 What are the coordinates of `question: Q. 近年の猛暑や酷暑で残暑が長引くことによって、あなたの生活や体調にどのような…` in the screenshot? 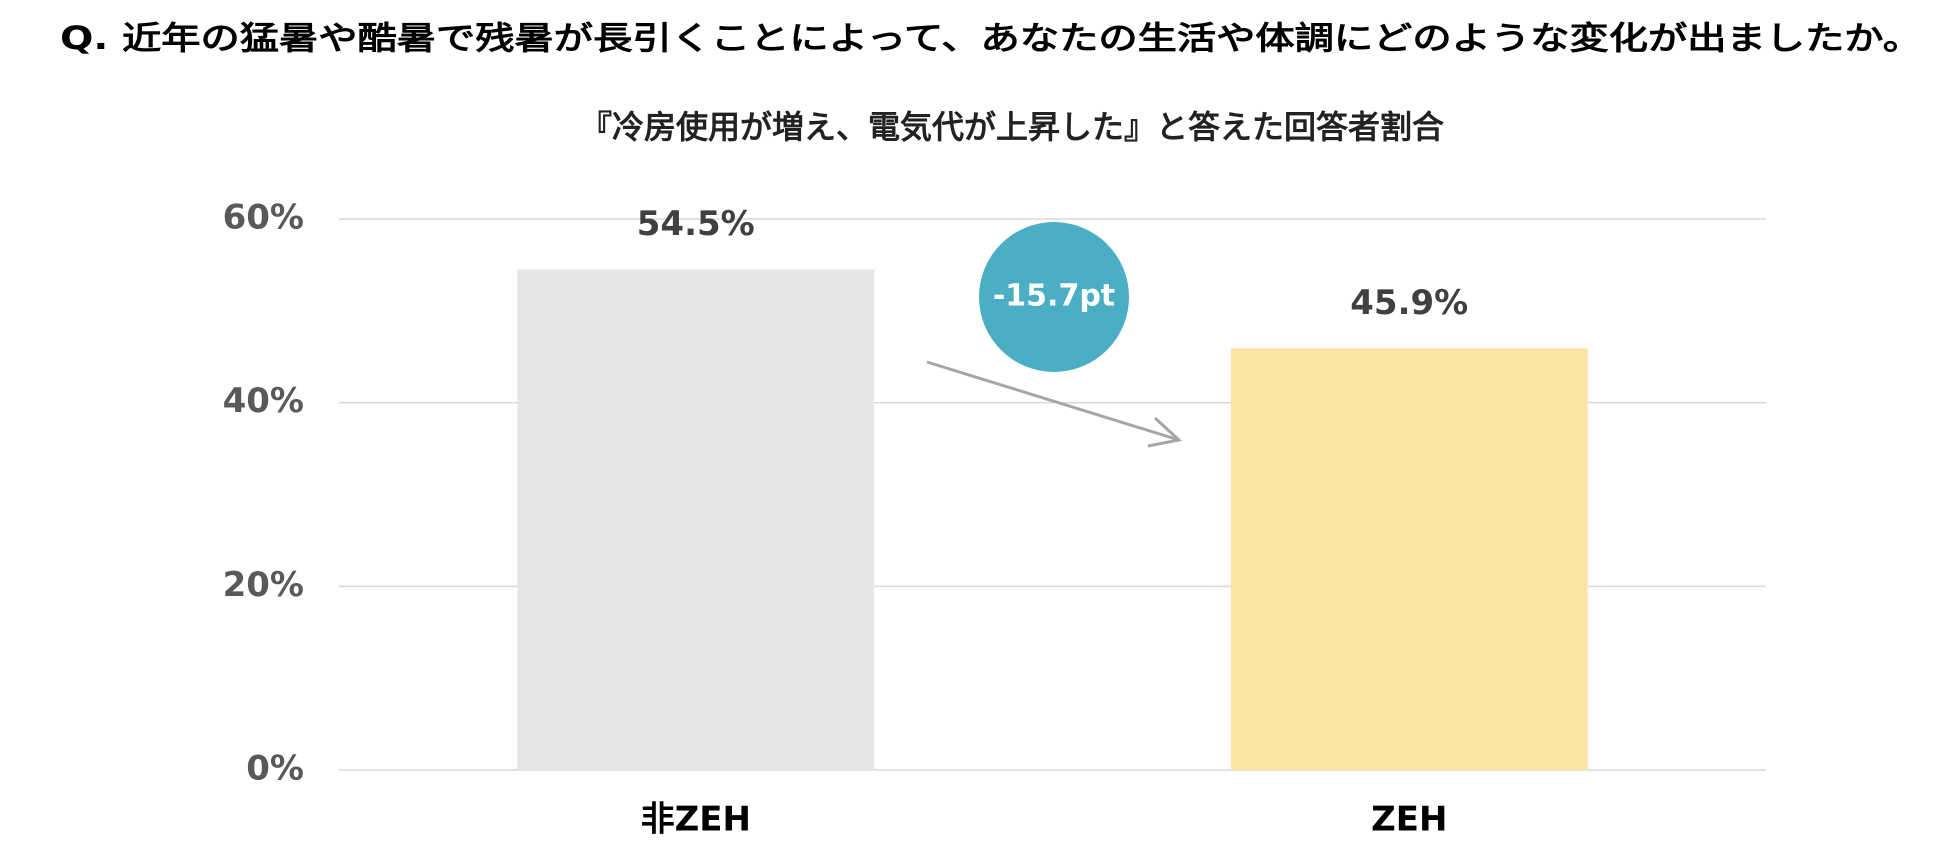 It's located at (991, 38).